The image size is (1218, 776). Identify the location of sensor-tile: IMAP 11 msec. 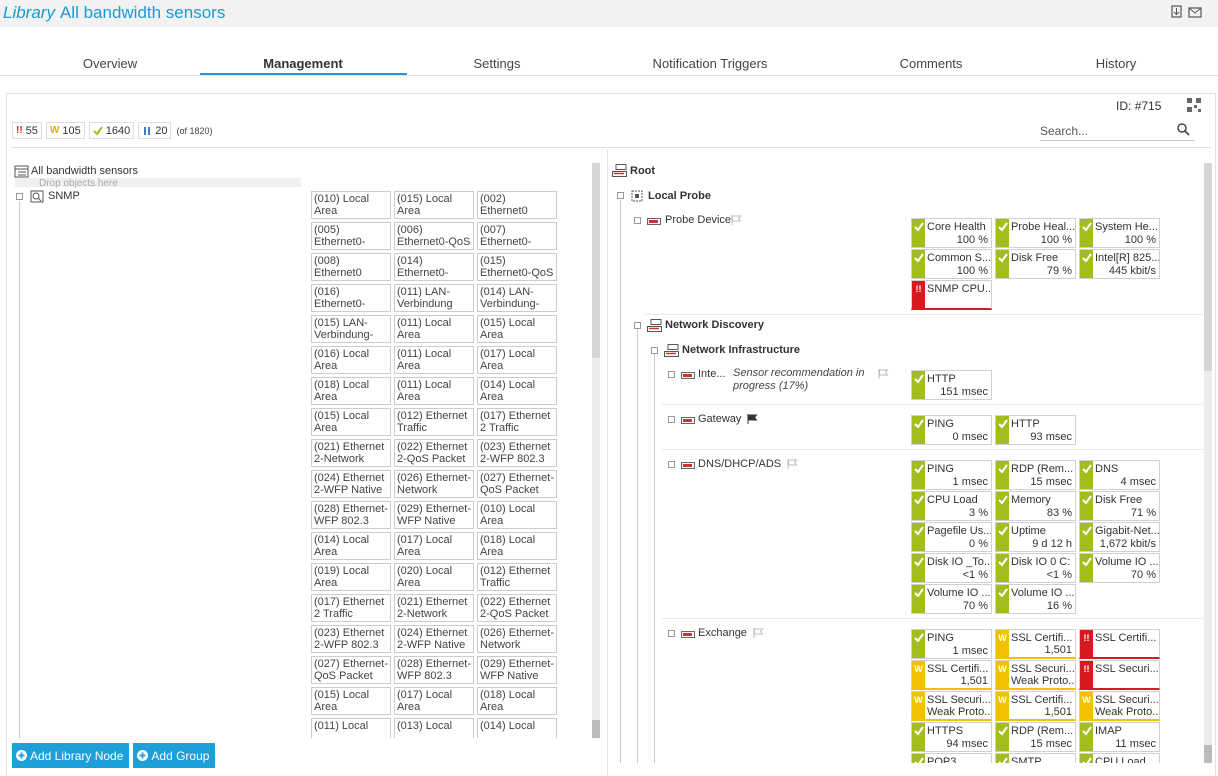
(1119, 737).